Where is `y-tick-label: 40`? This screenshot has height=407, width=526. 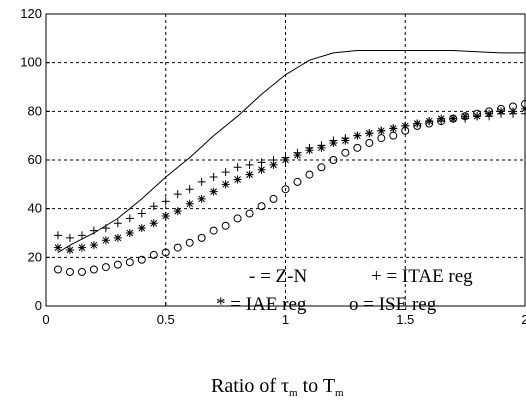 y-tick-label: 40 is located at coordinates (35, 208).